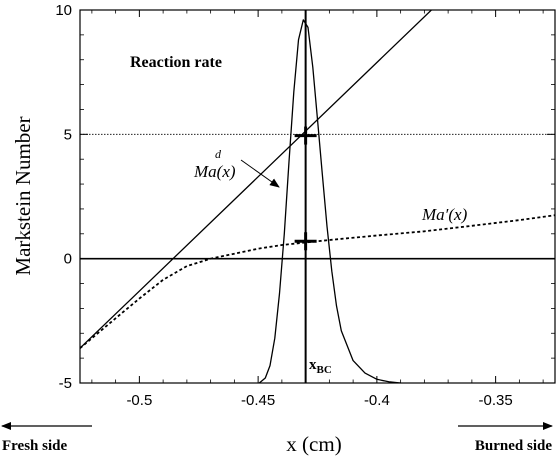  I want to click on x-axis-title: x (cm), so click(313, 444).